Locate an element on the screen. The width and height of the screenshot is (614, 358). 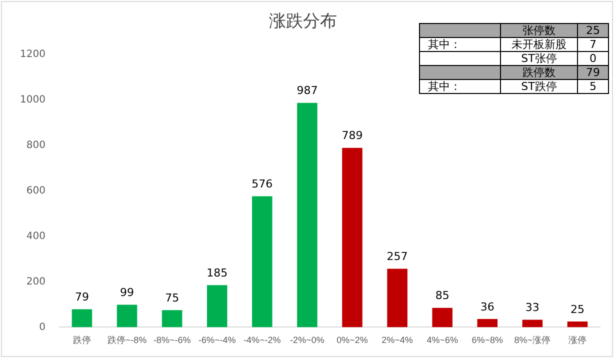
x-tick-label: 6%~8% is located at coordinates (488, 340).